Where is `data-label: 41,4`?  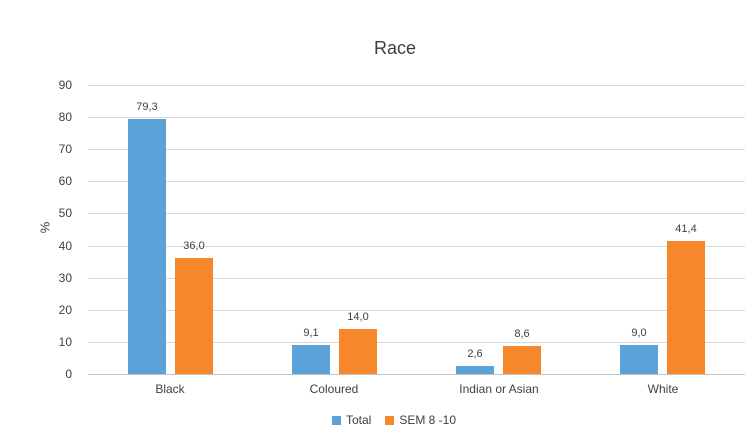 data-label: 41,4 is located at coordinates (686, 229).